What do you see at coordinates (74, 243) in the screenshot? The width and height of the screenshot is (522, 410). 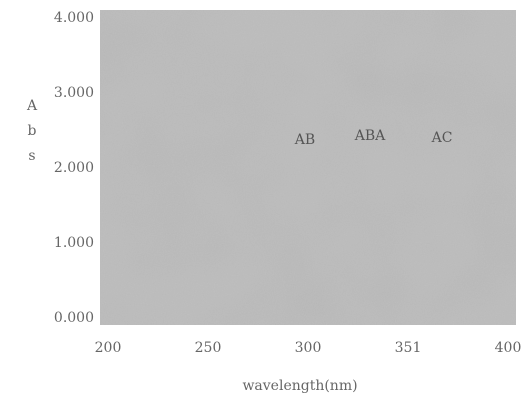 I see `y-tick-label: 1.000` at bounding box center [74, 243].